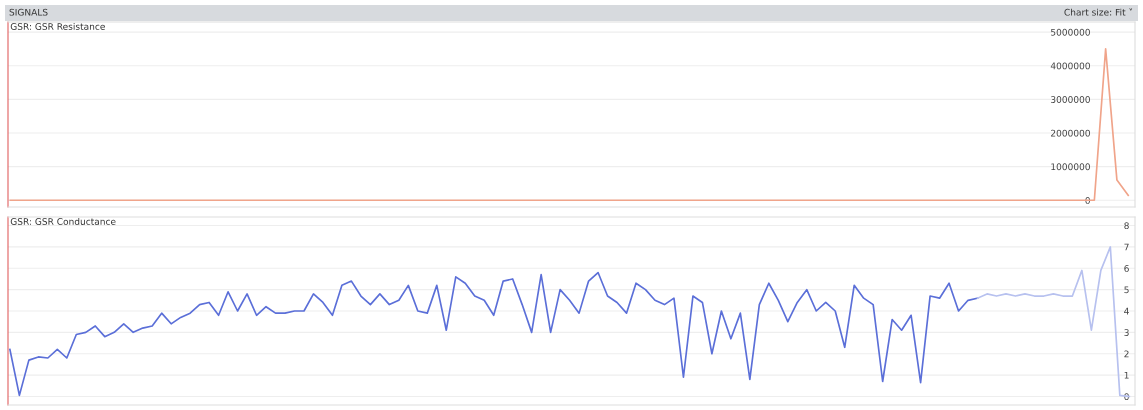 This screenshot has width=1143, height=410. What do you see at coordinates (1070, 66) in the screenshot?
I see `y-tick-label: 4000000` at bounding box center [1070, 66].